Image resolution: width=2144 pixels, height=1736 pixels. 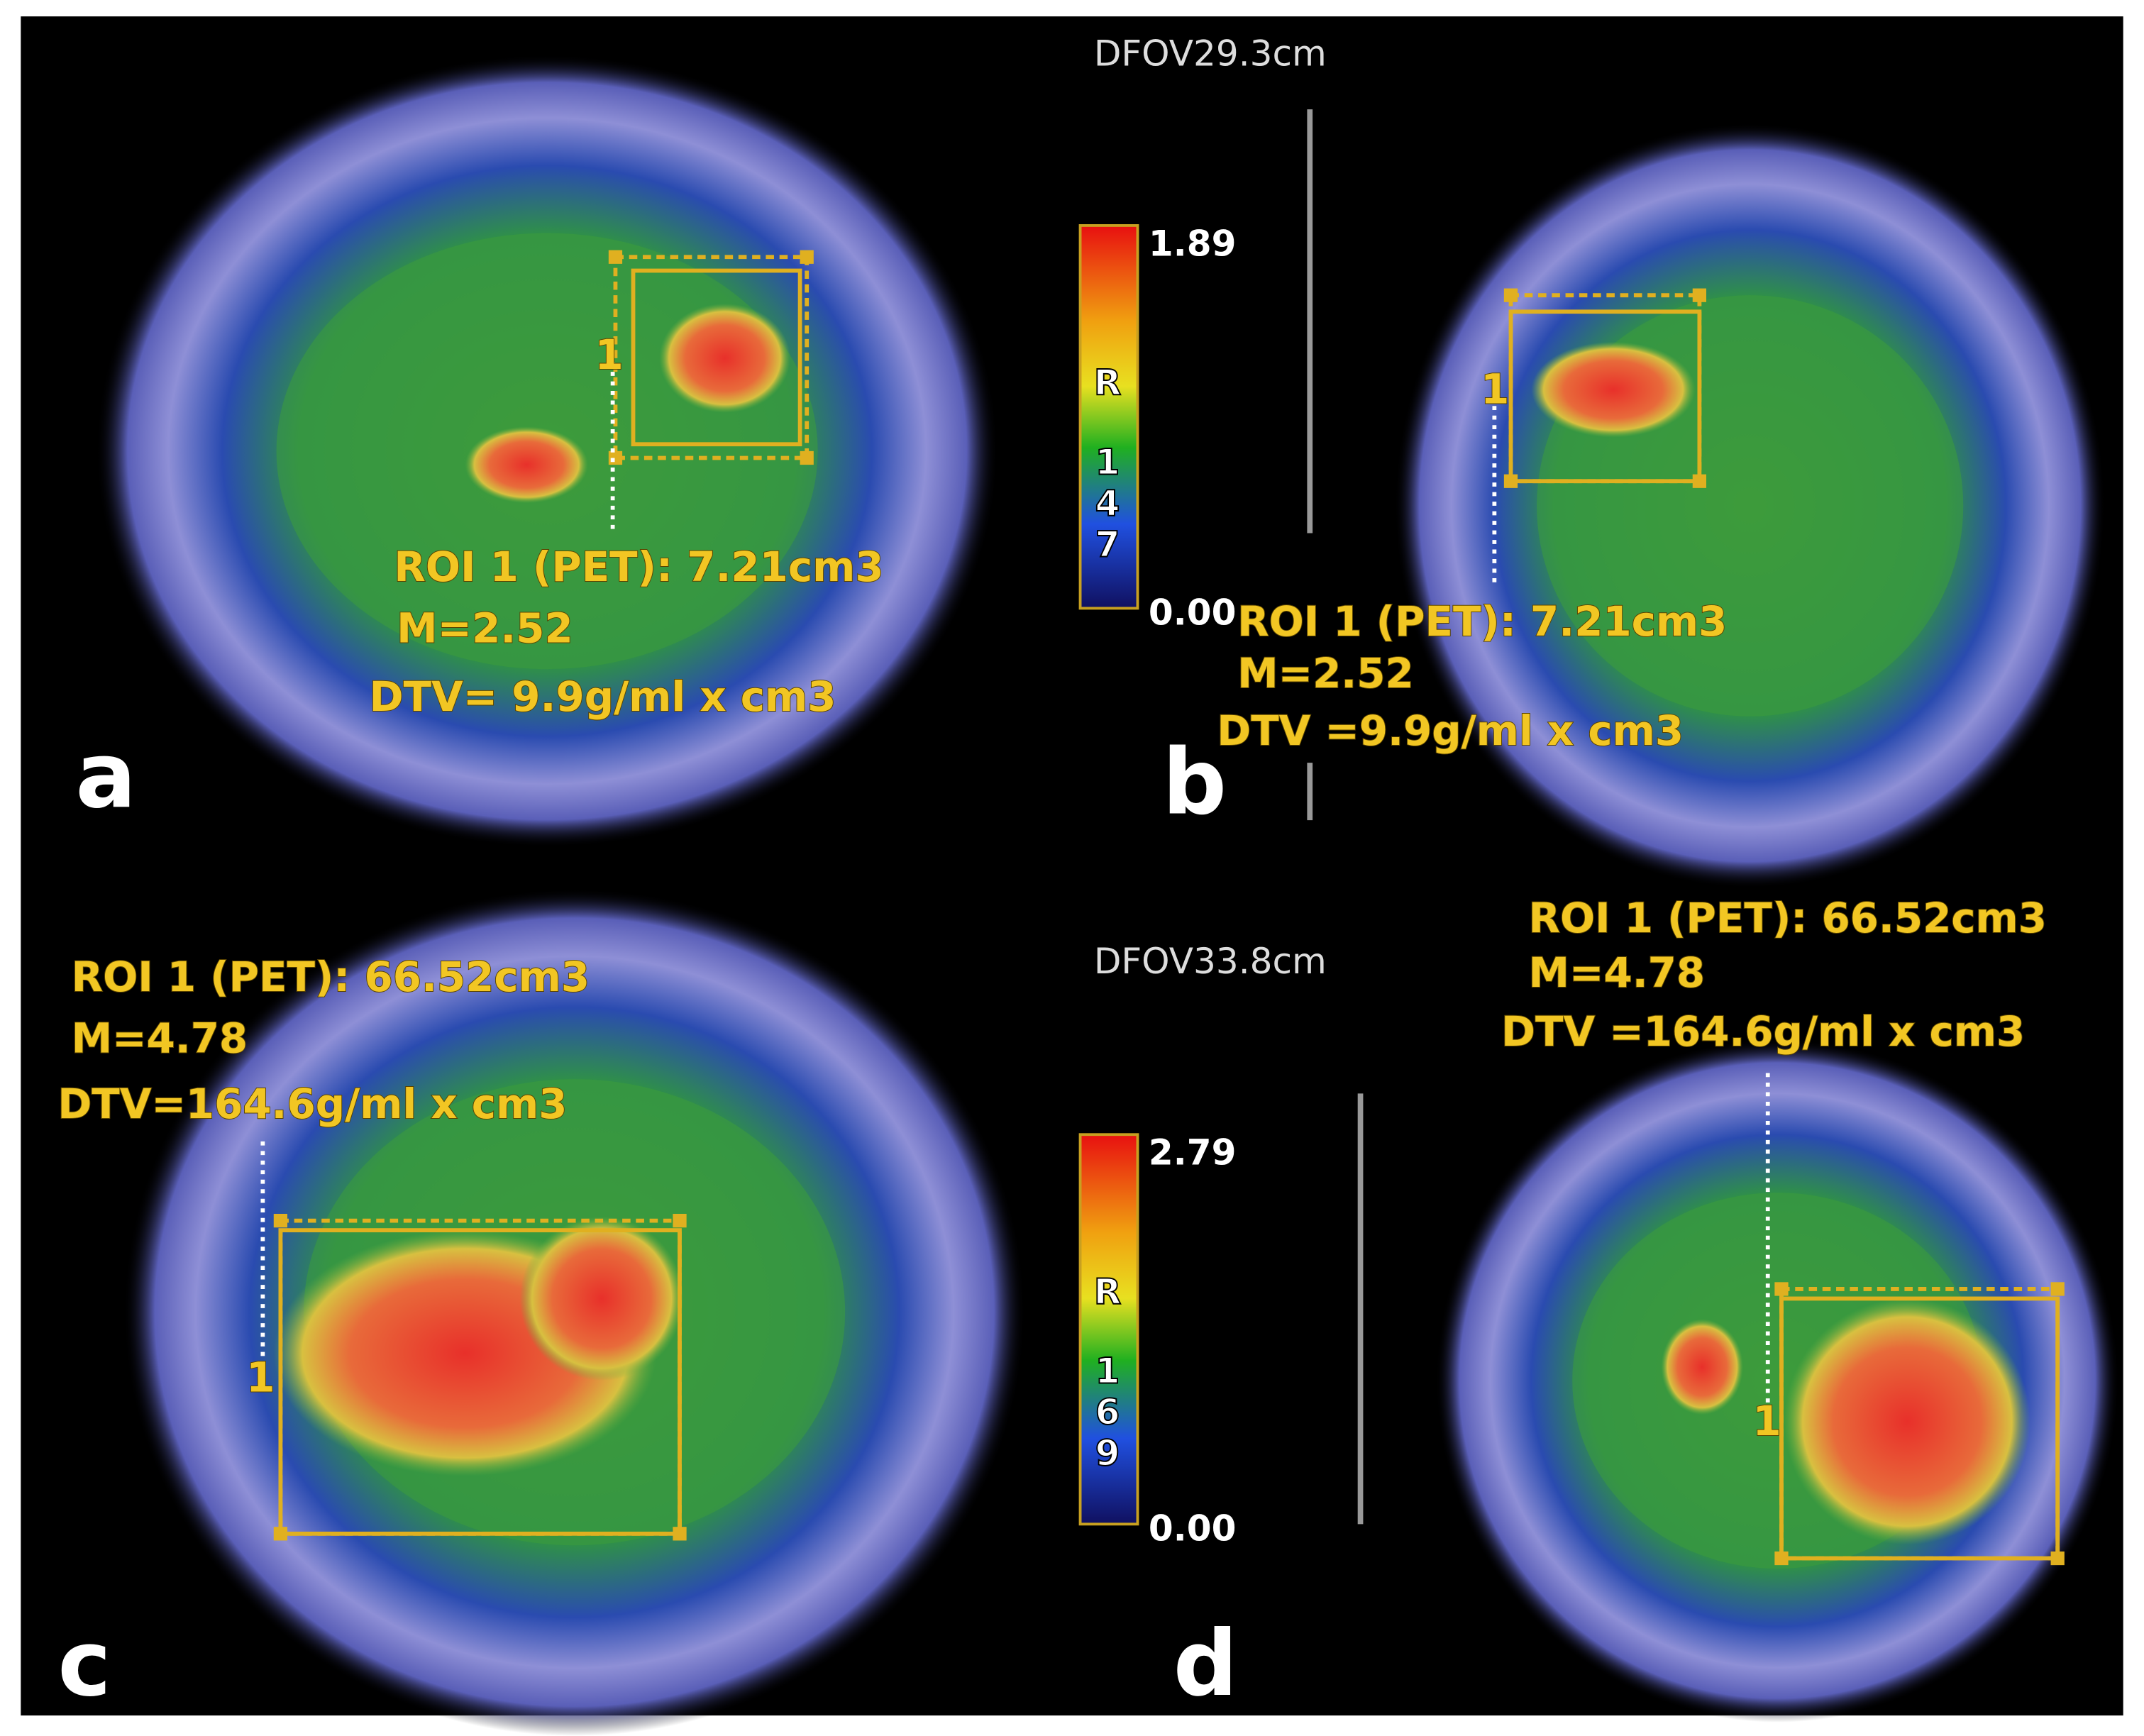 What do you see at coordinates (603, 697) in the screenshot?
I see `roi-dtv: DTV= 9.9g/ml x cm3` at bounding box center [603, 697].